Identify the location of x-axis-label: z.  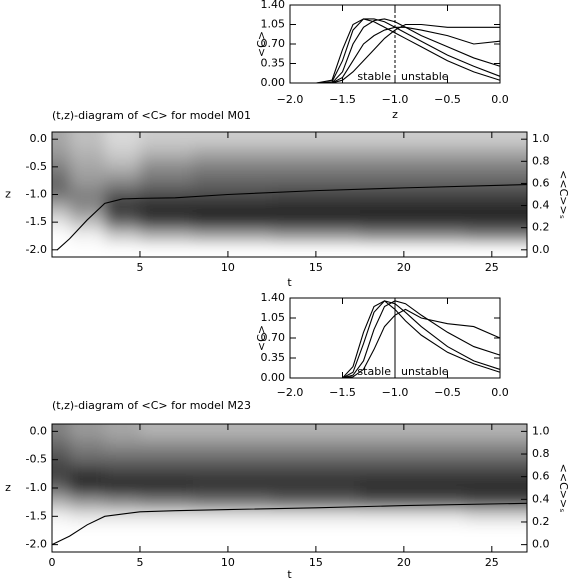
(395, 114).